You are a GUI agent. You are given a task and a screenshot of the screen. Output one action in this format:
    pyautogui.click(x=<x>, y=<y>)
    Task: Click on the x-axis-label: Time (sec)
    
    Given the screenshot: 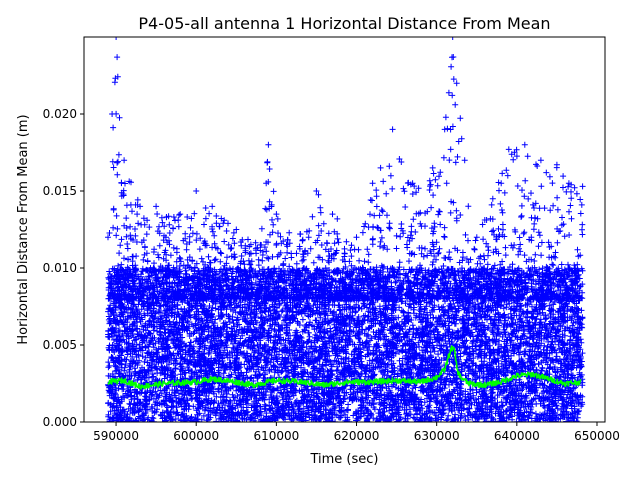 What is the action you would take?
    pyautogui.click(x=343, y=459)
    